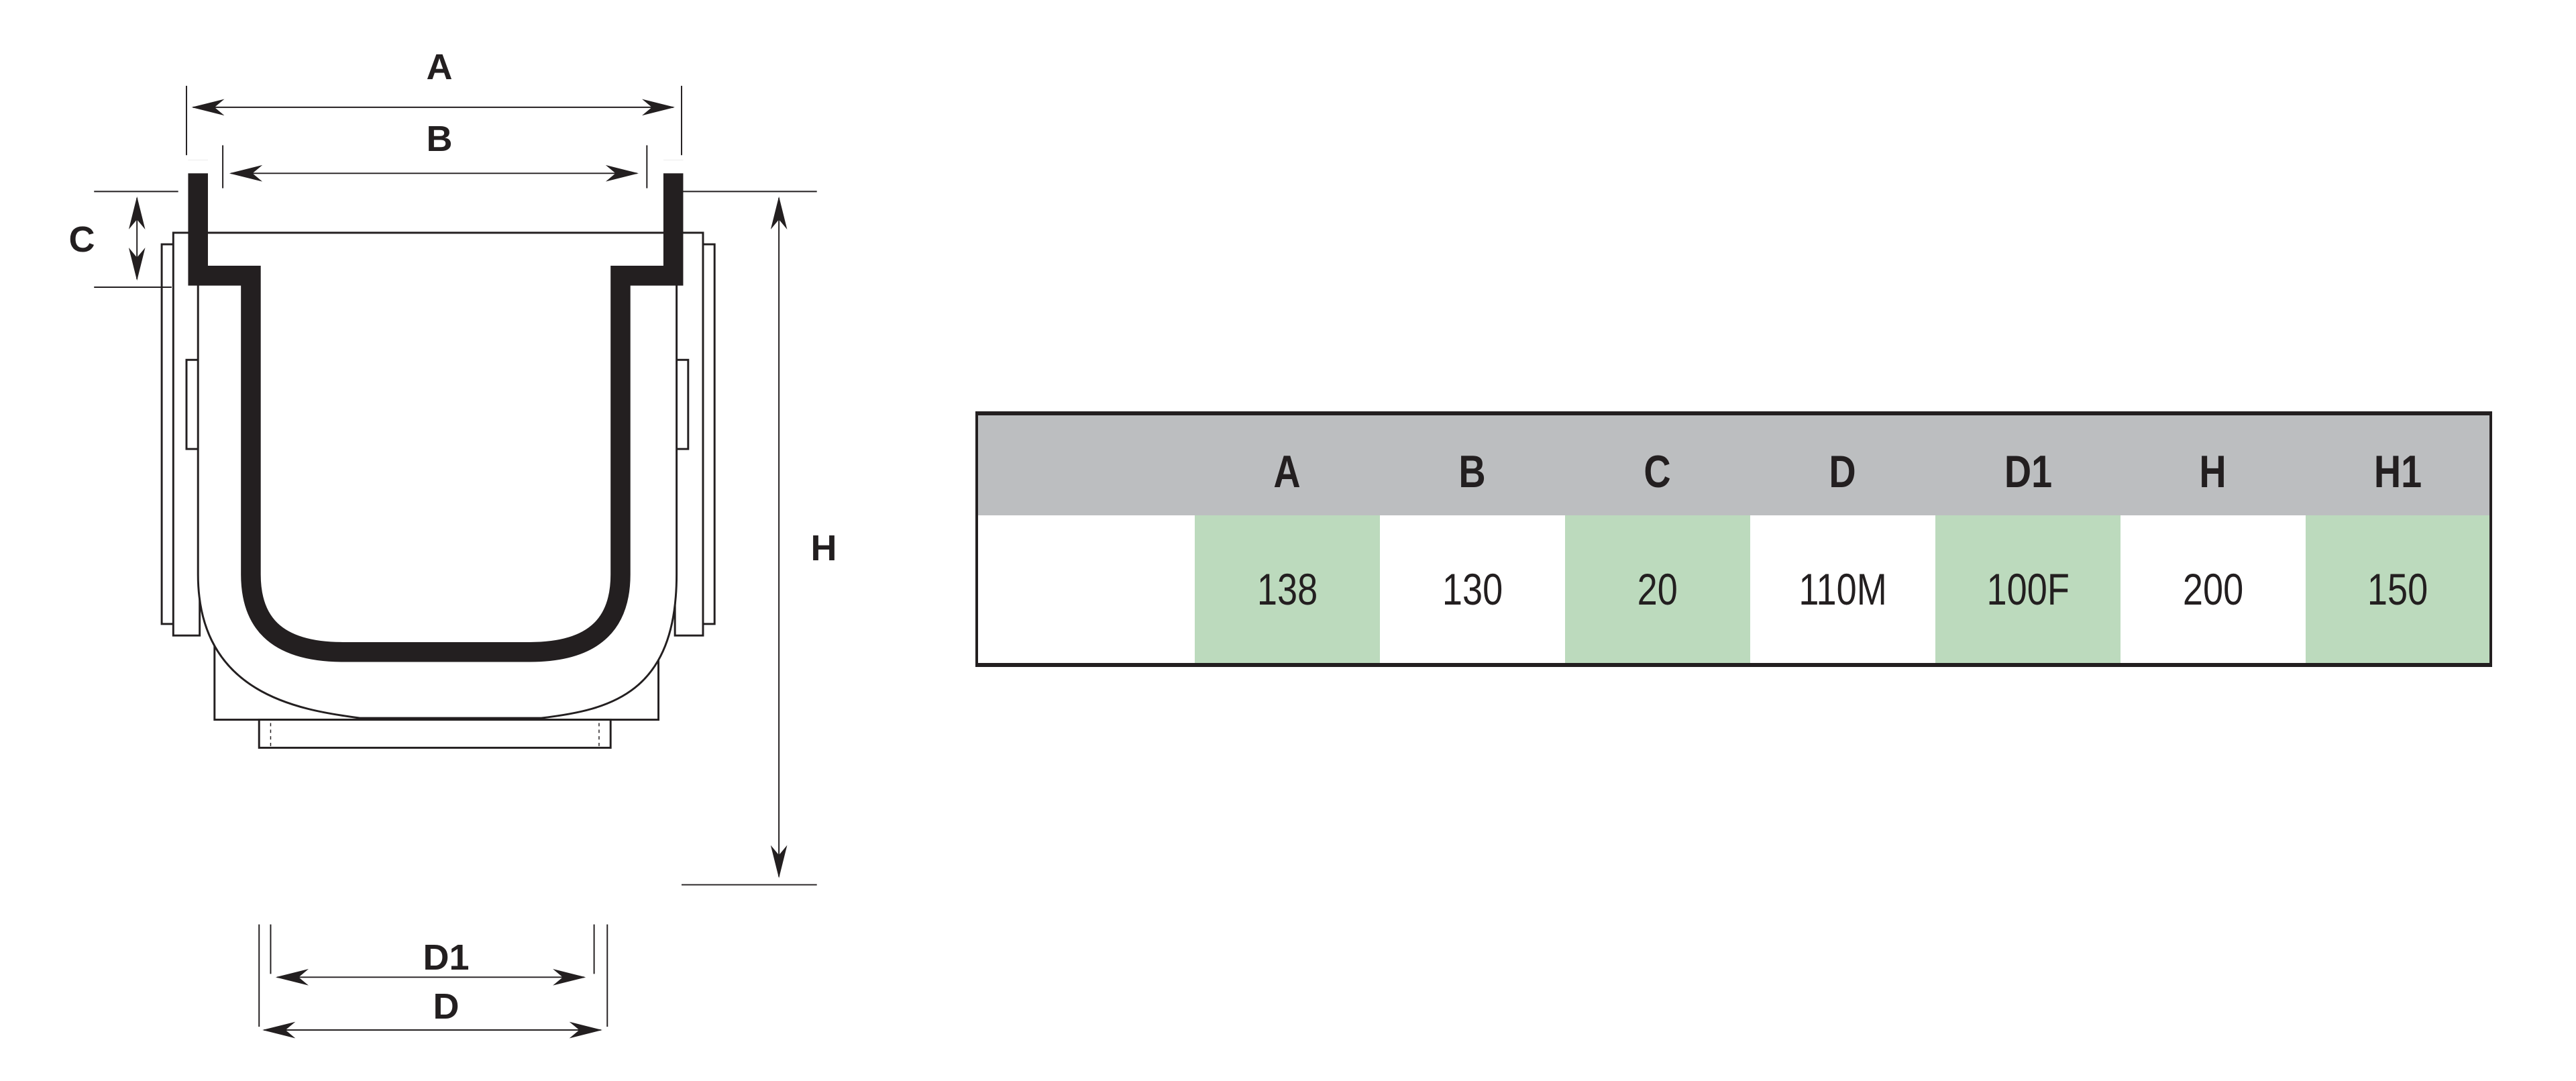 This screenshot has width=2576, height=1081. Describe the element at coordinates (437, 475) in the screenshot. I see `channel-body` at that location.